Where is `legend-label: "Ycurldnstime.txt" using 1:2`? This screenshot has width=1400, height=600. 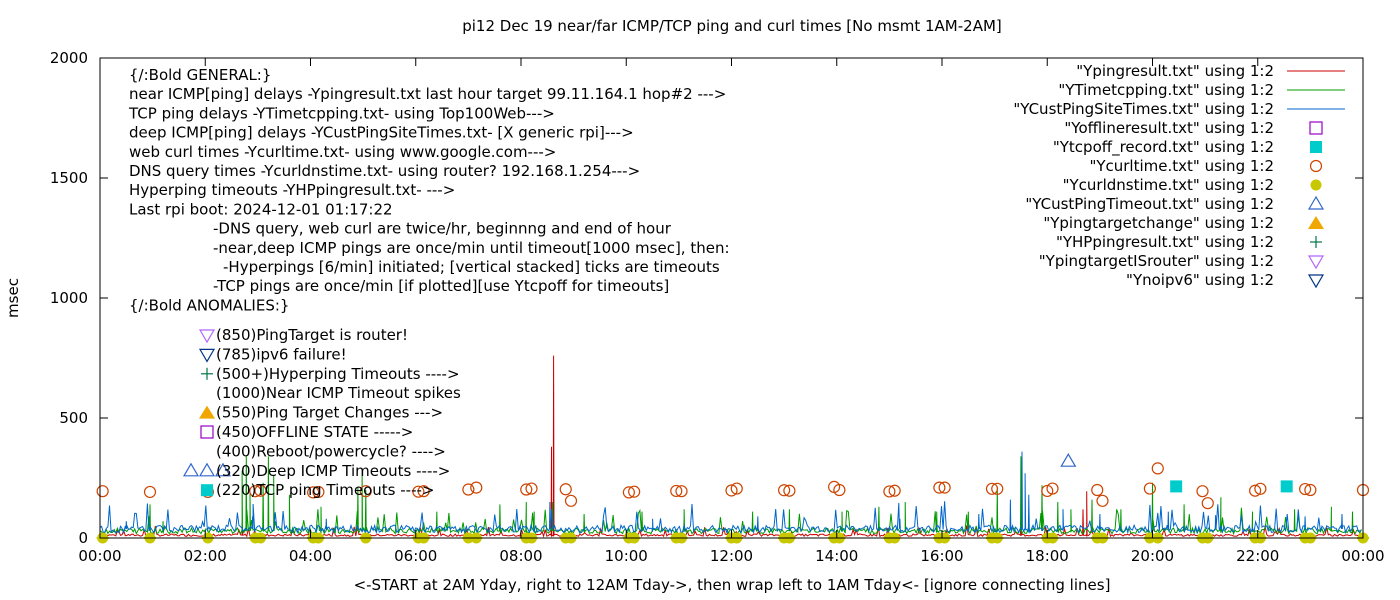
legend-label: "Ycurldnstime.txt" using 1:2 is located at coordinates (1168, 185).